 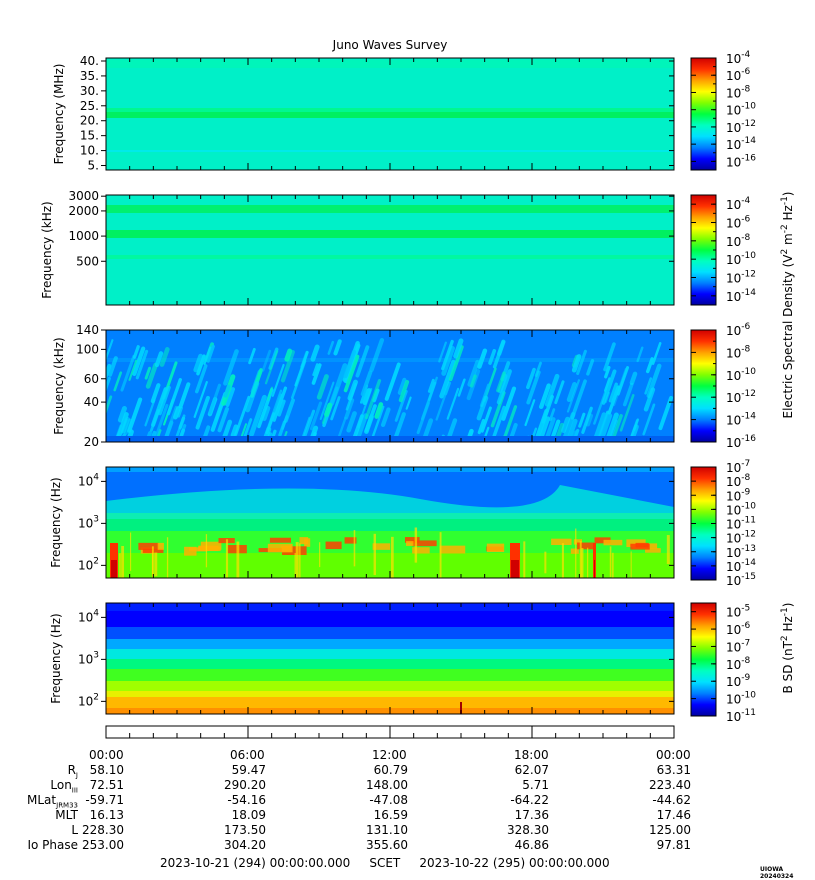 I want to click on ephemeris-row: MLatJRM33 -59.71 -54.16 -47.08 -64.22 -44.62, so click(x=350, y=801).